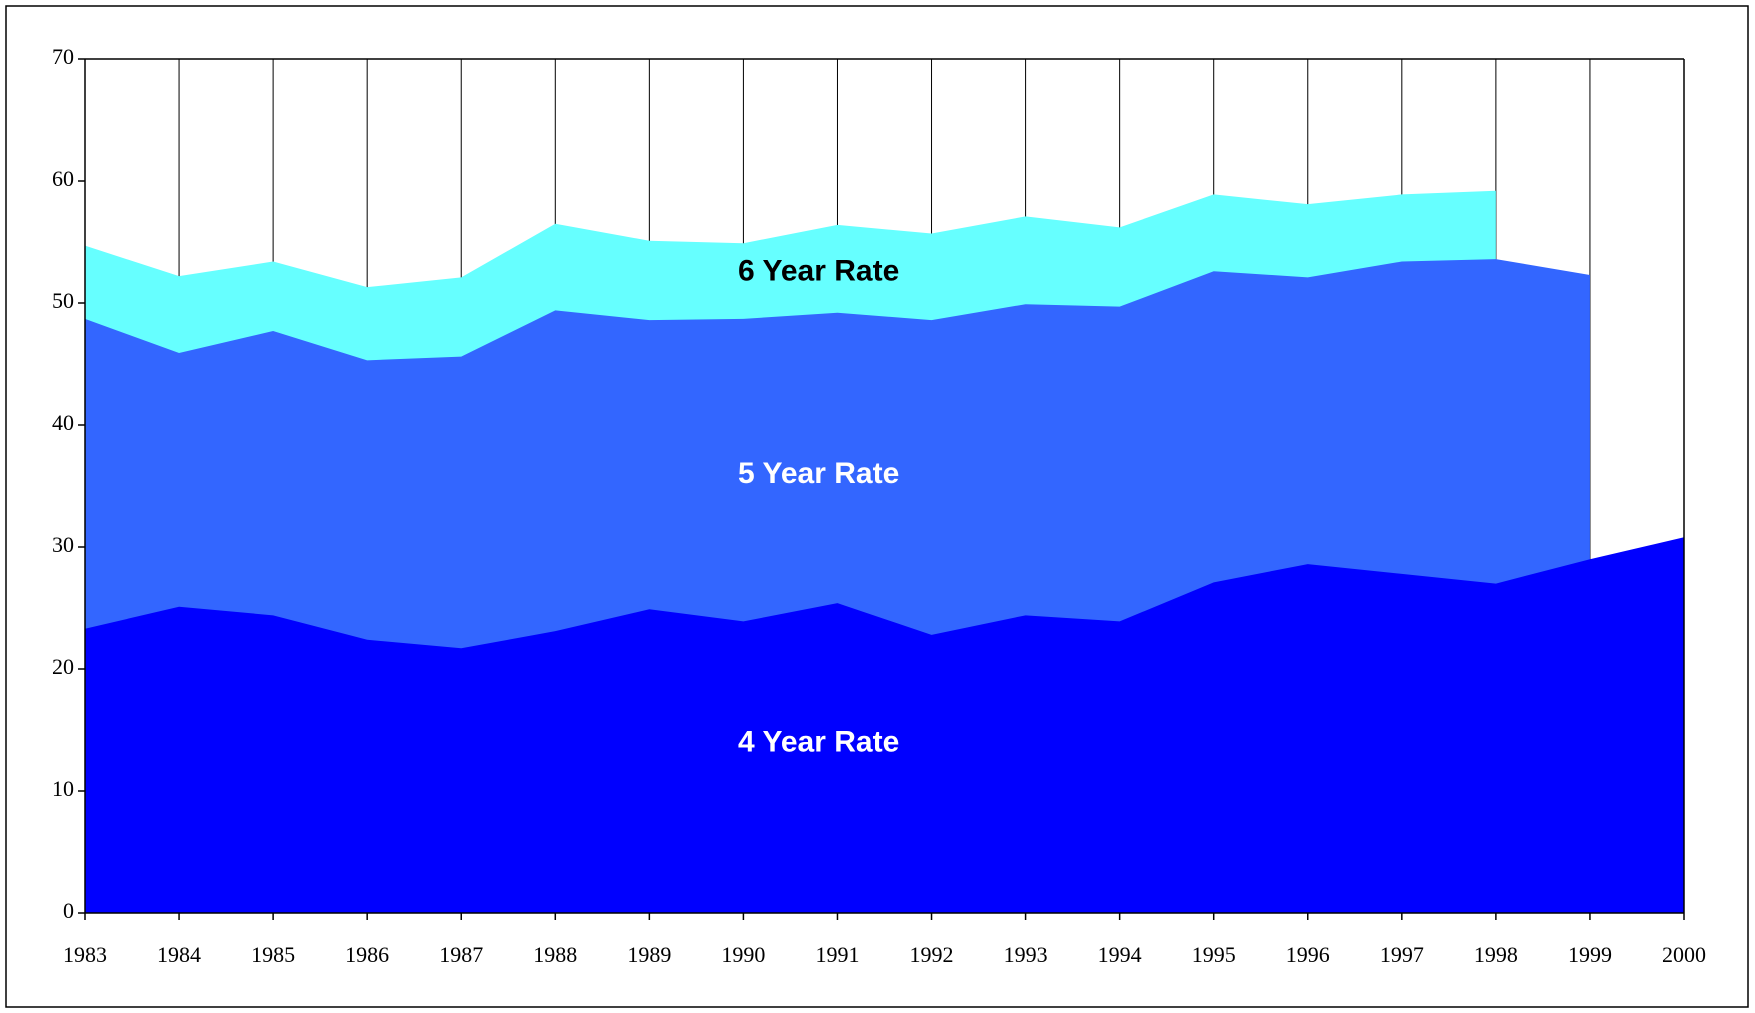 This screenshot has height=1013, width=1755. I want to click on x-tick-label: 1989, so click(649, 954).